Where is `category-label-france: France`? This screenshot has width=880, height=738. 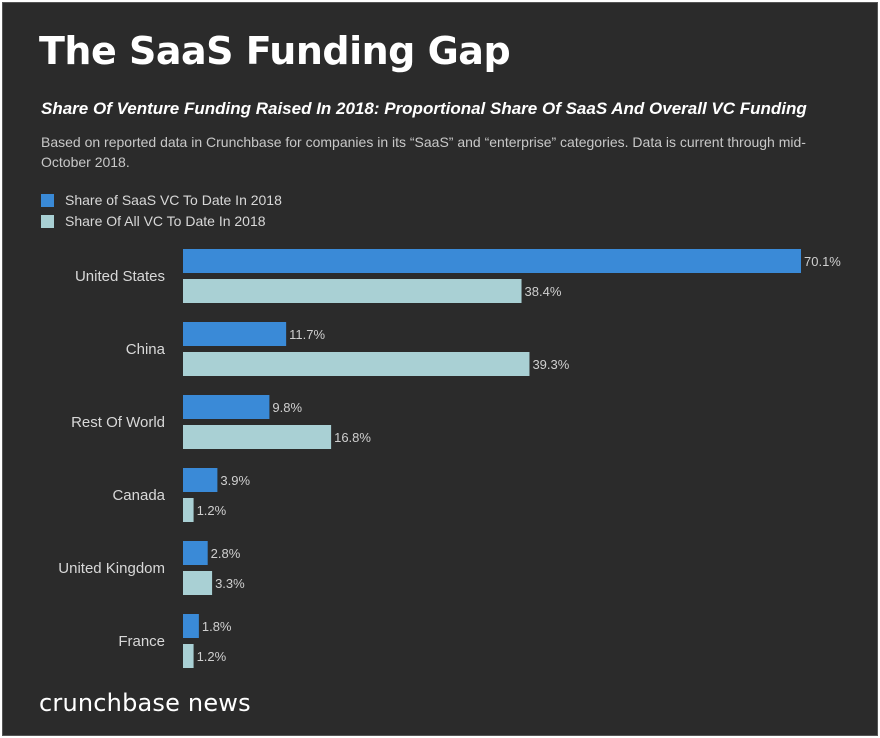
category-label-france: France is located at coordinates (141, 641).